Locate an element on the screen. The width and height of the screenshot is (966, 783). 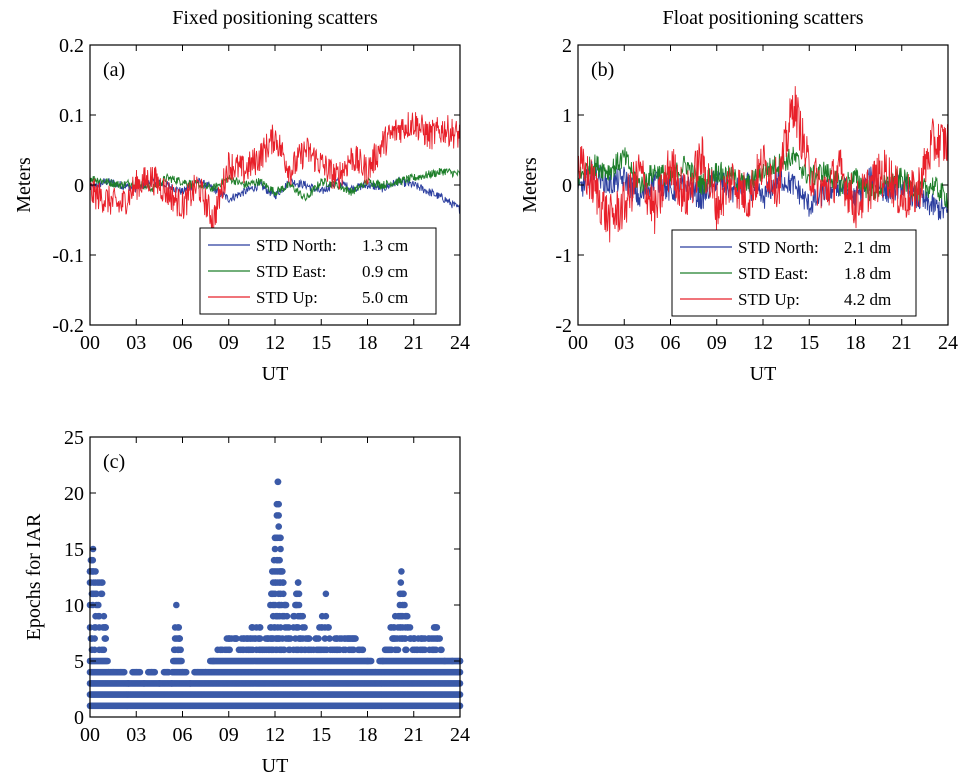
x-tick-label: 21 is located at coordinates (414, 343).